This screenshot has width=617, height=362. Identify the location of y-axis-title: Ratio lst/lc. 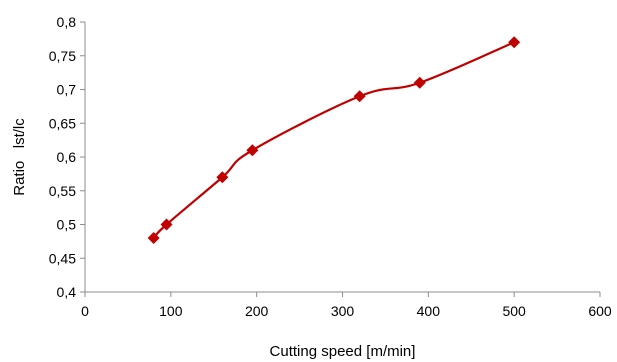
(19, 157).